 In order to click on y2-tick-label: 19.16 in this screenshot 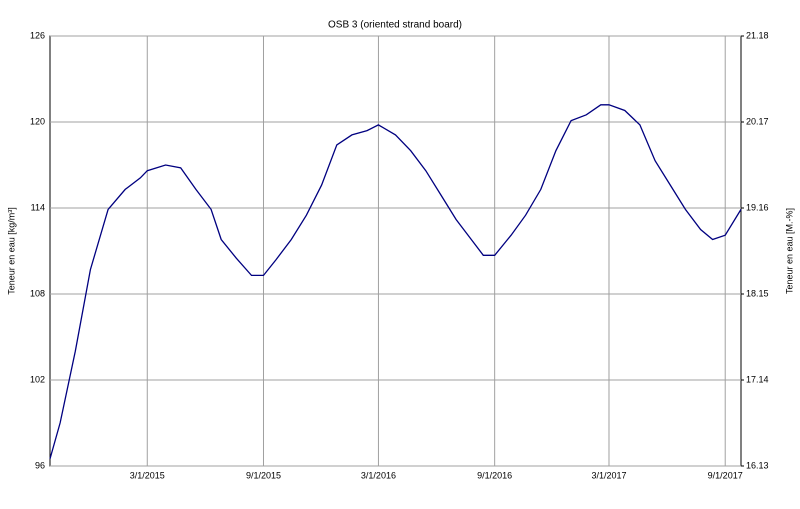, I will do `click(757, 207)`.